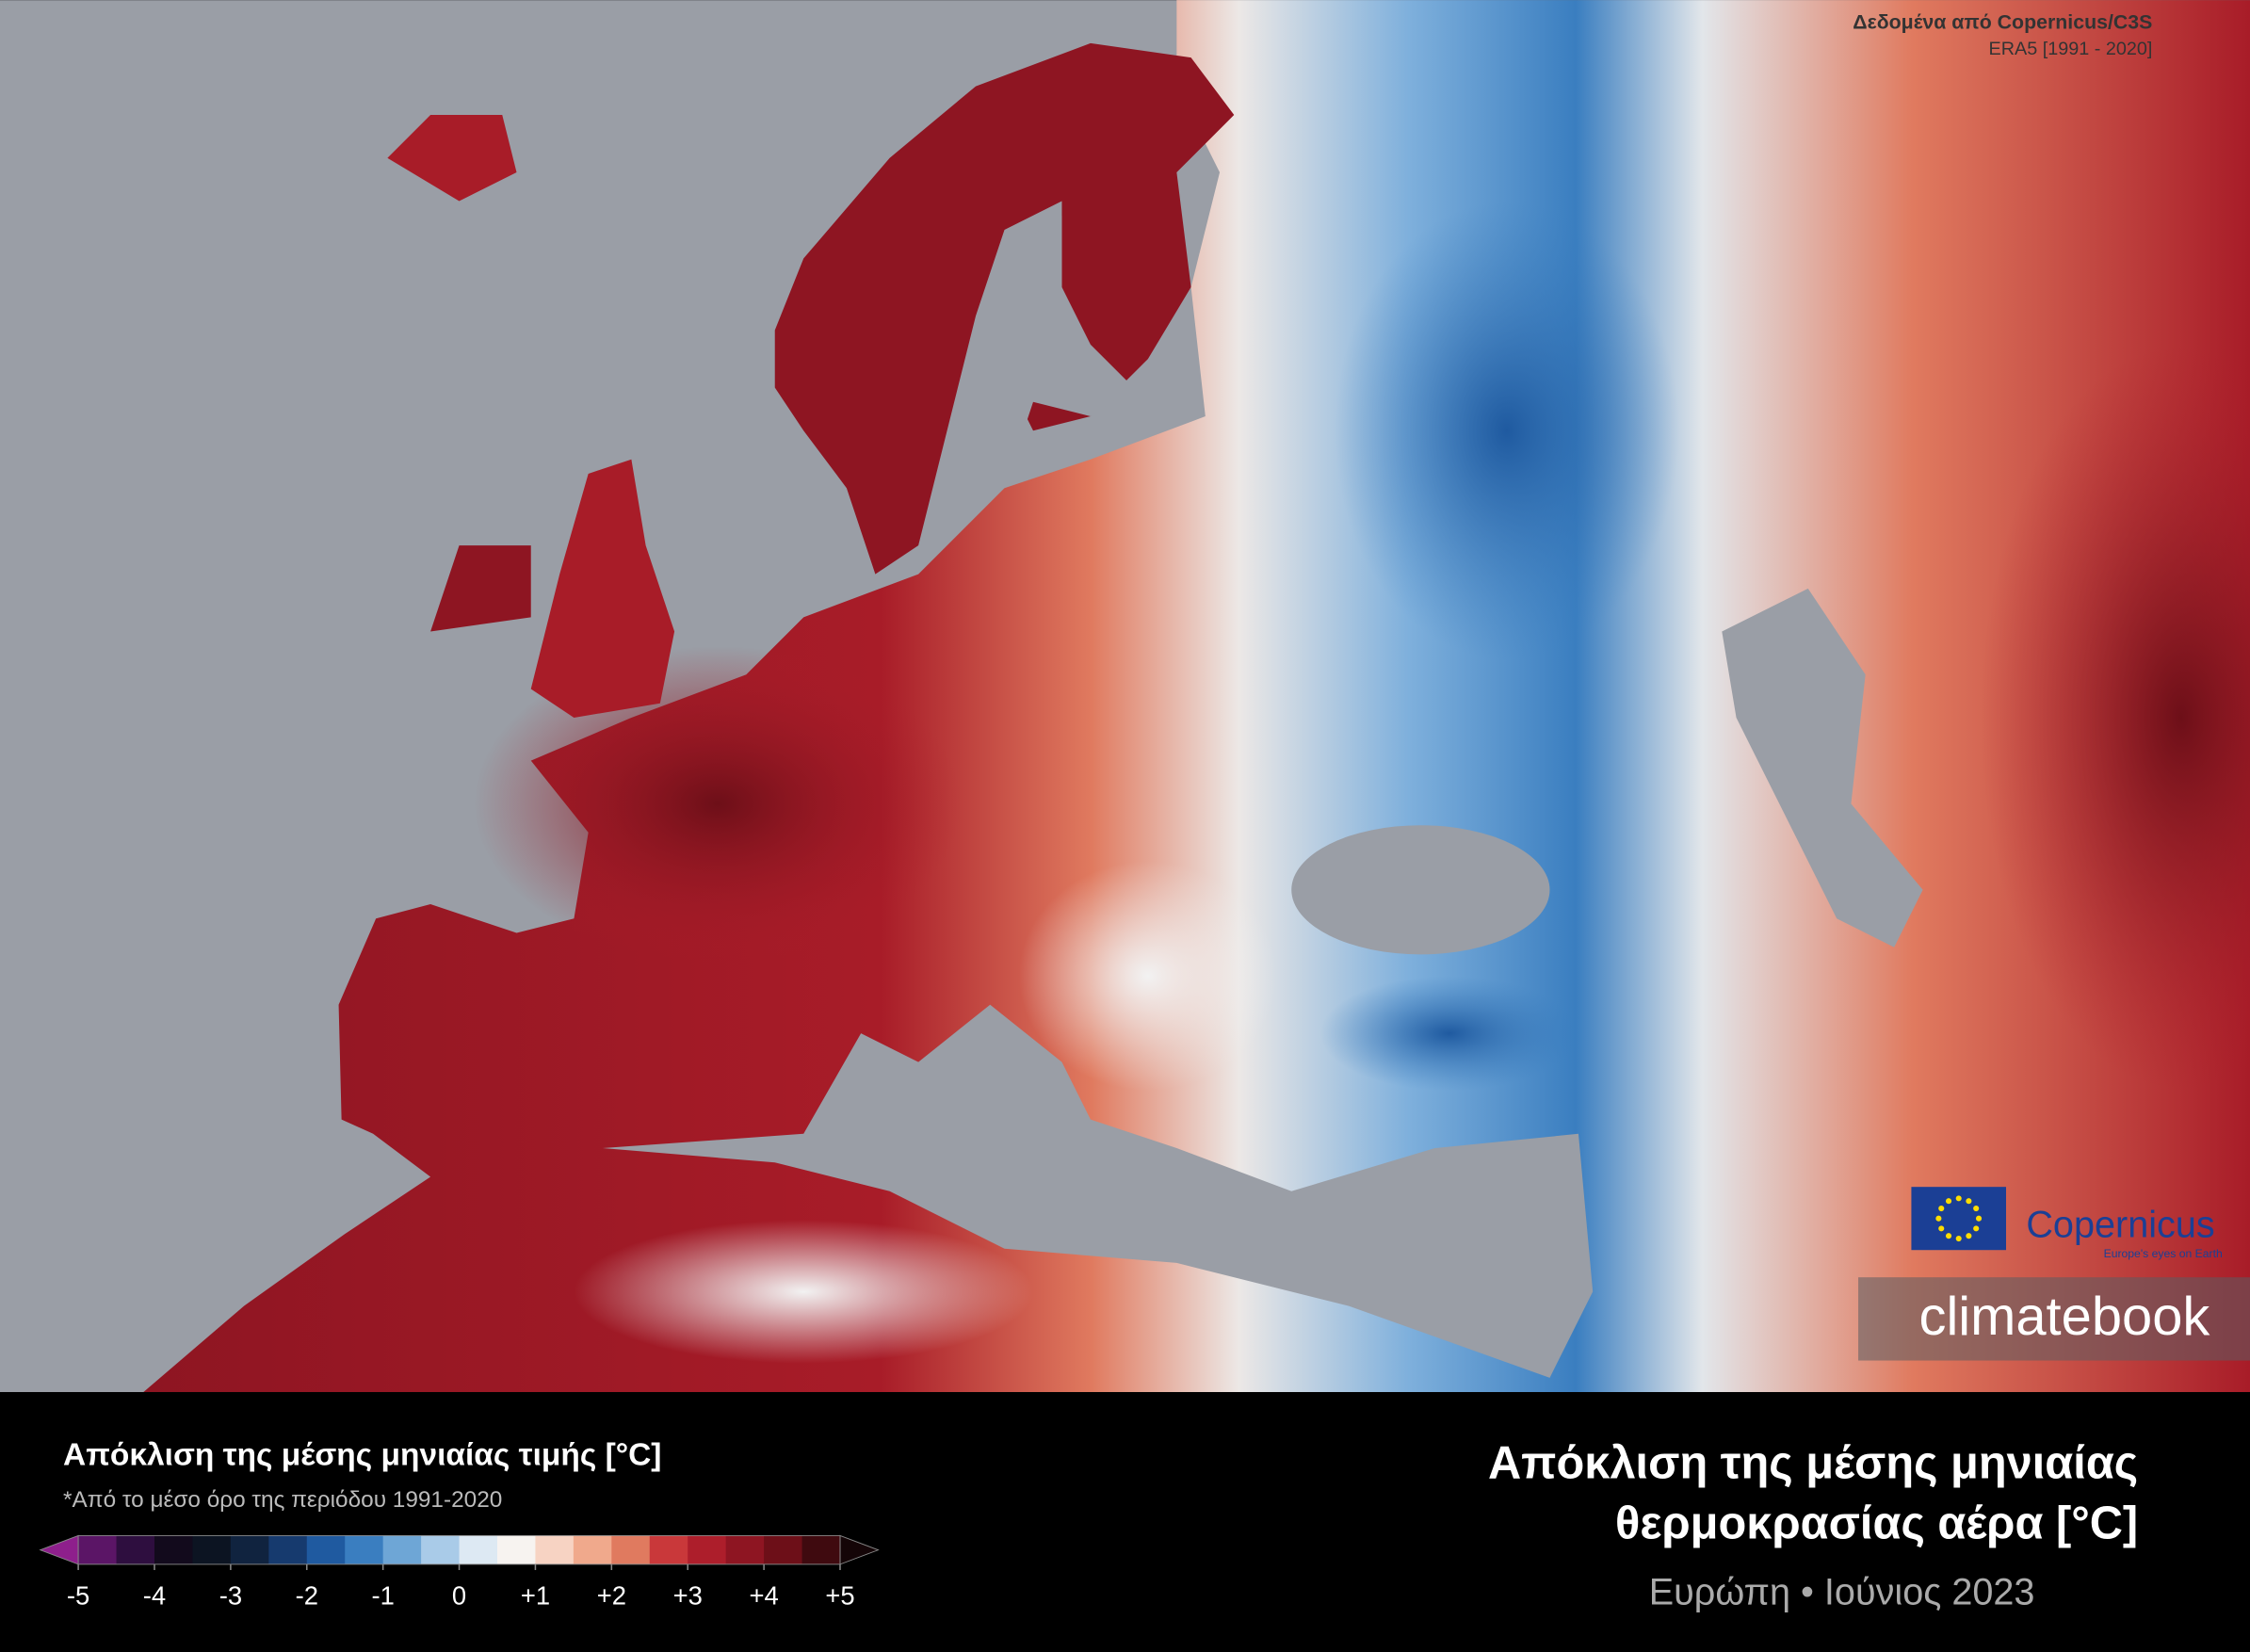 This screenshot has width=2250, height=1652. What do you see at coordinates (839, 1596) in the screenshot?
I see `colorbar-tick-label: +5` at bounding box center [839, 1596].